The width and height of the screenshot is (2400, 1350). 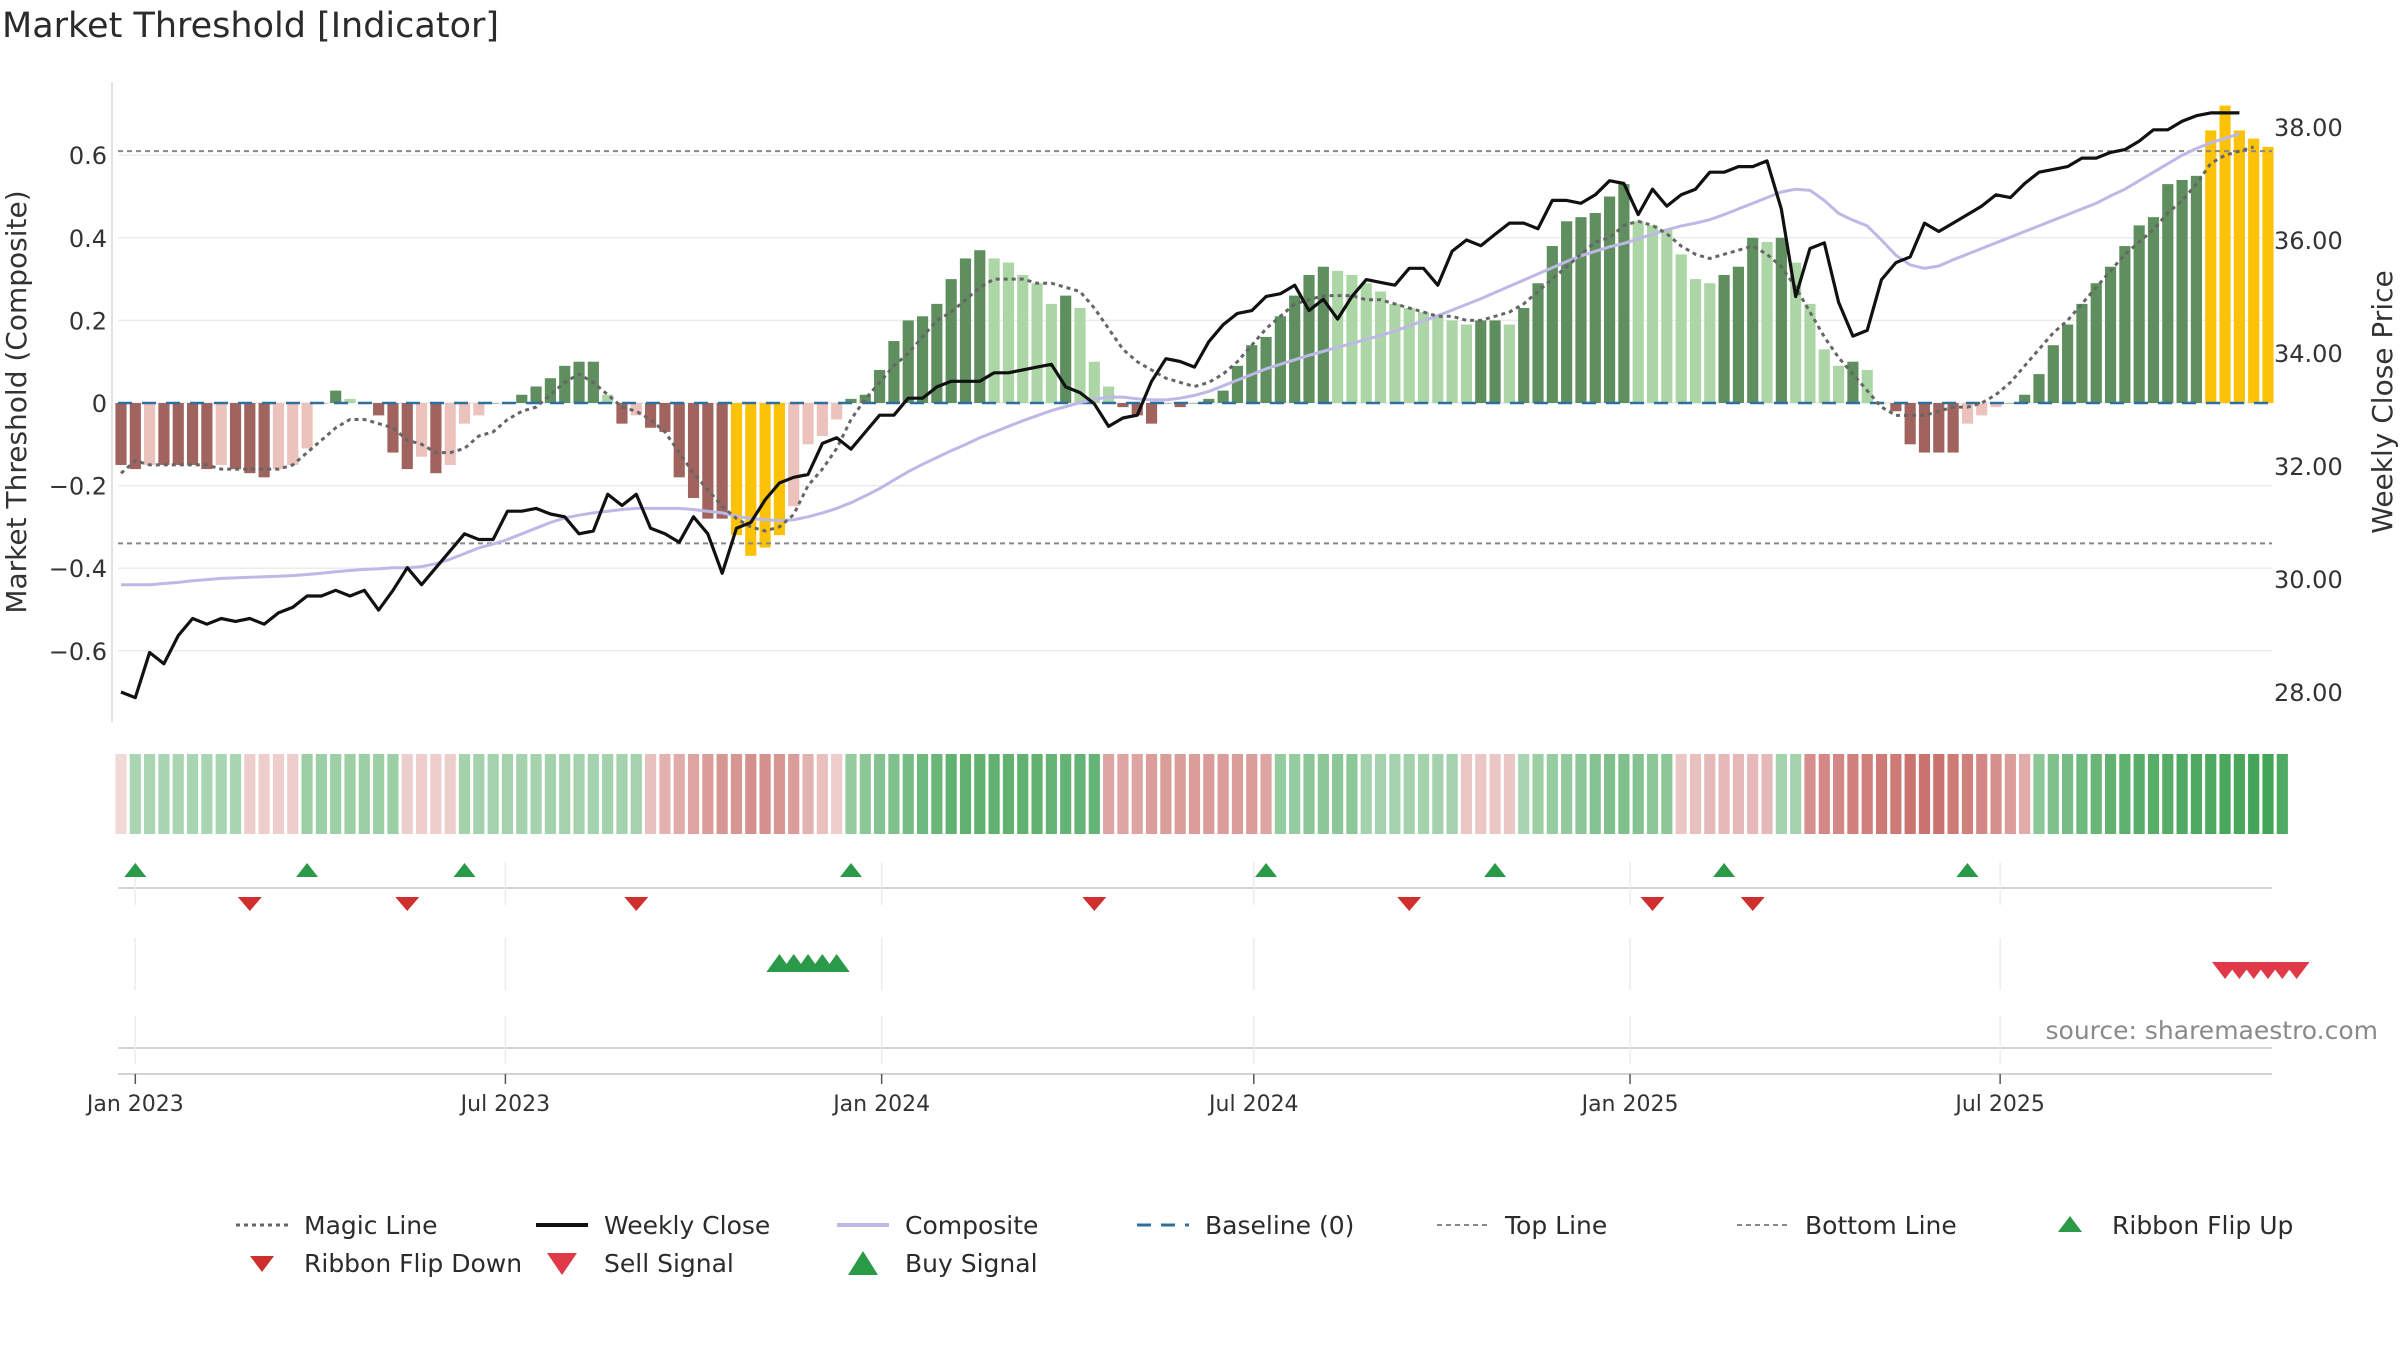 I want to click on left-tick-label: −0.4, so click(x=78, y=569).